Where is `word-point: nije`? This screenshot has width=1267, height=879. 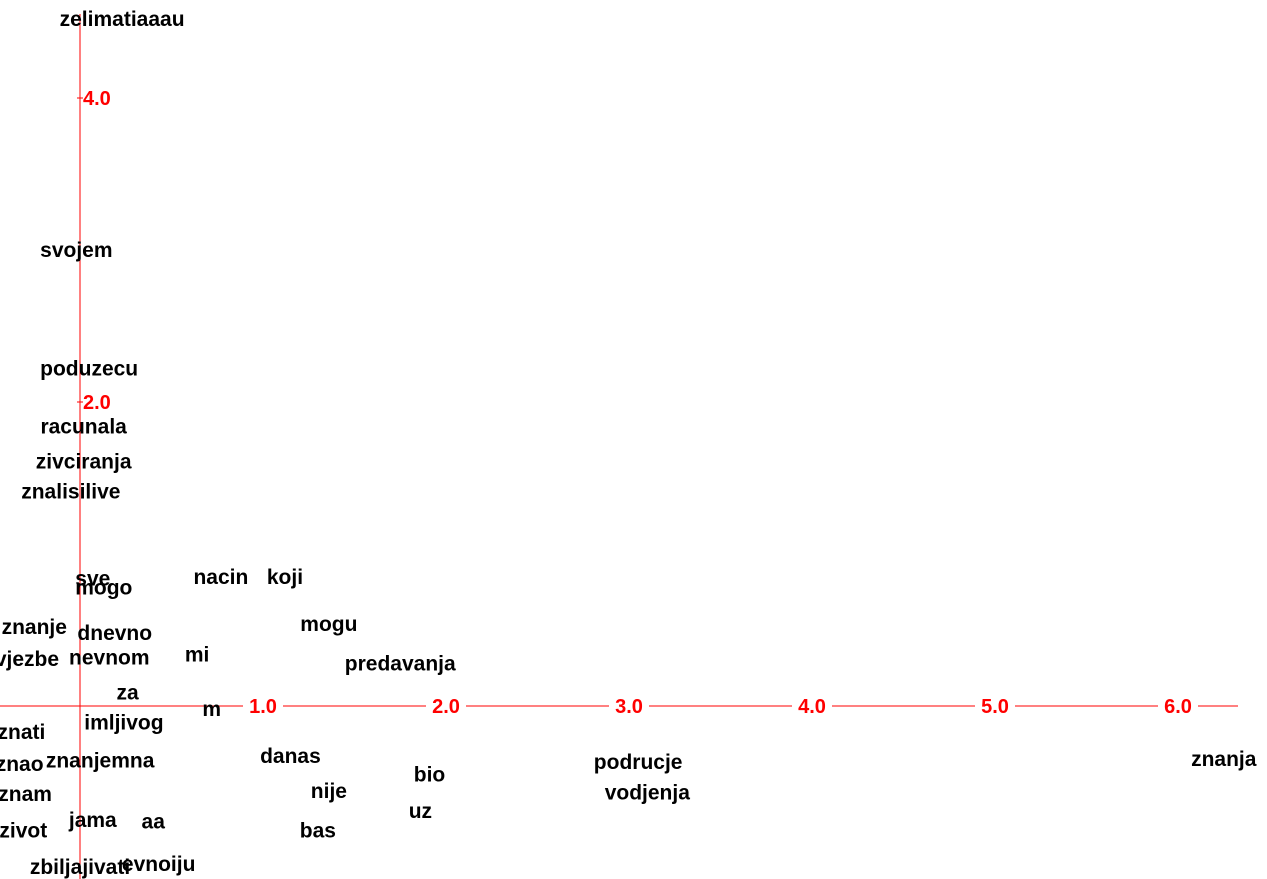
word-point: nije is located at coordinates (329, 791).